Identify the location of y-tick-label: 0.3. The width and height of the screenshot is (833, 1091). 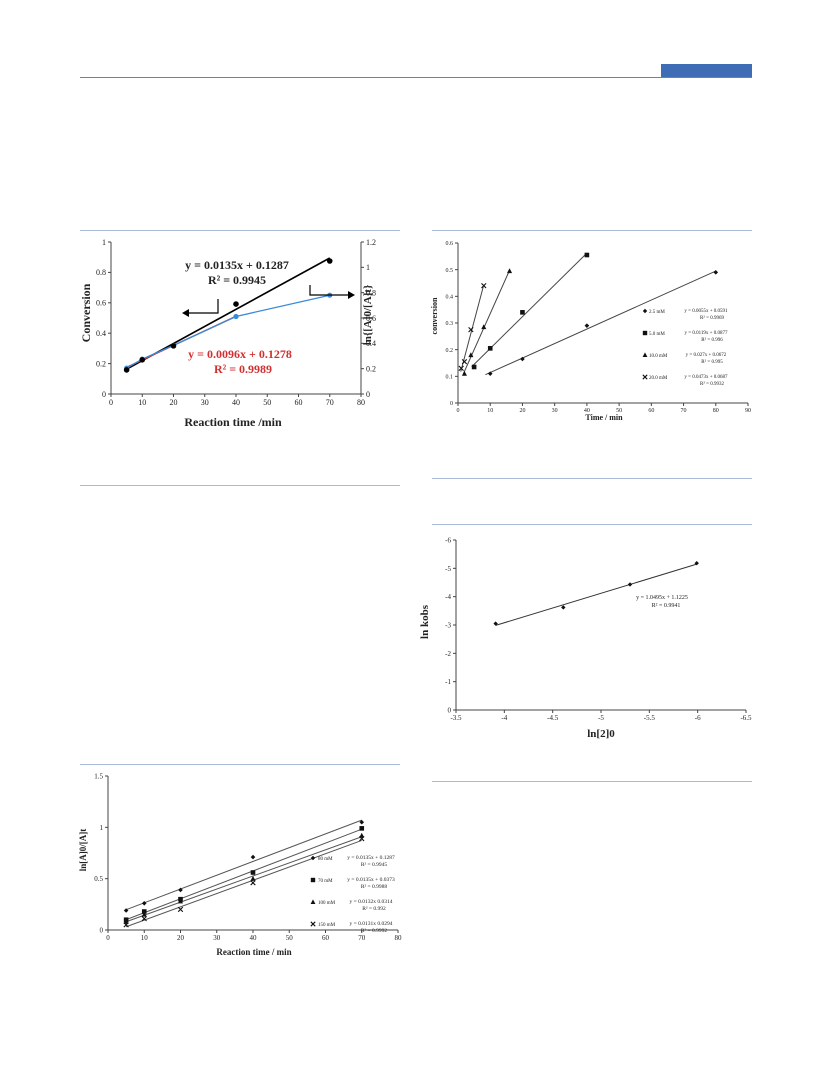
(450, 324).